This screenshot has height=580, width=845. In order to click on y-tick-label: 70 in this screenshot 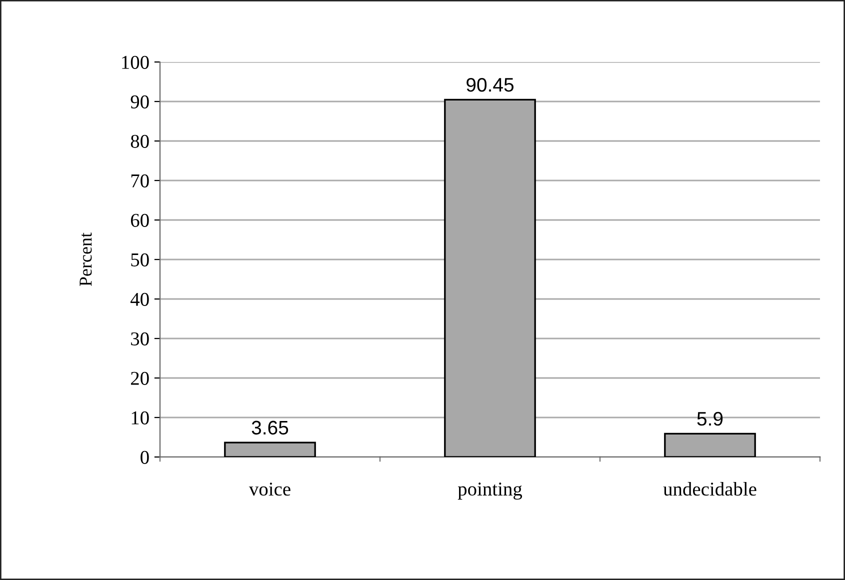, I will do `click(140, 181)`.